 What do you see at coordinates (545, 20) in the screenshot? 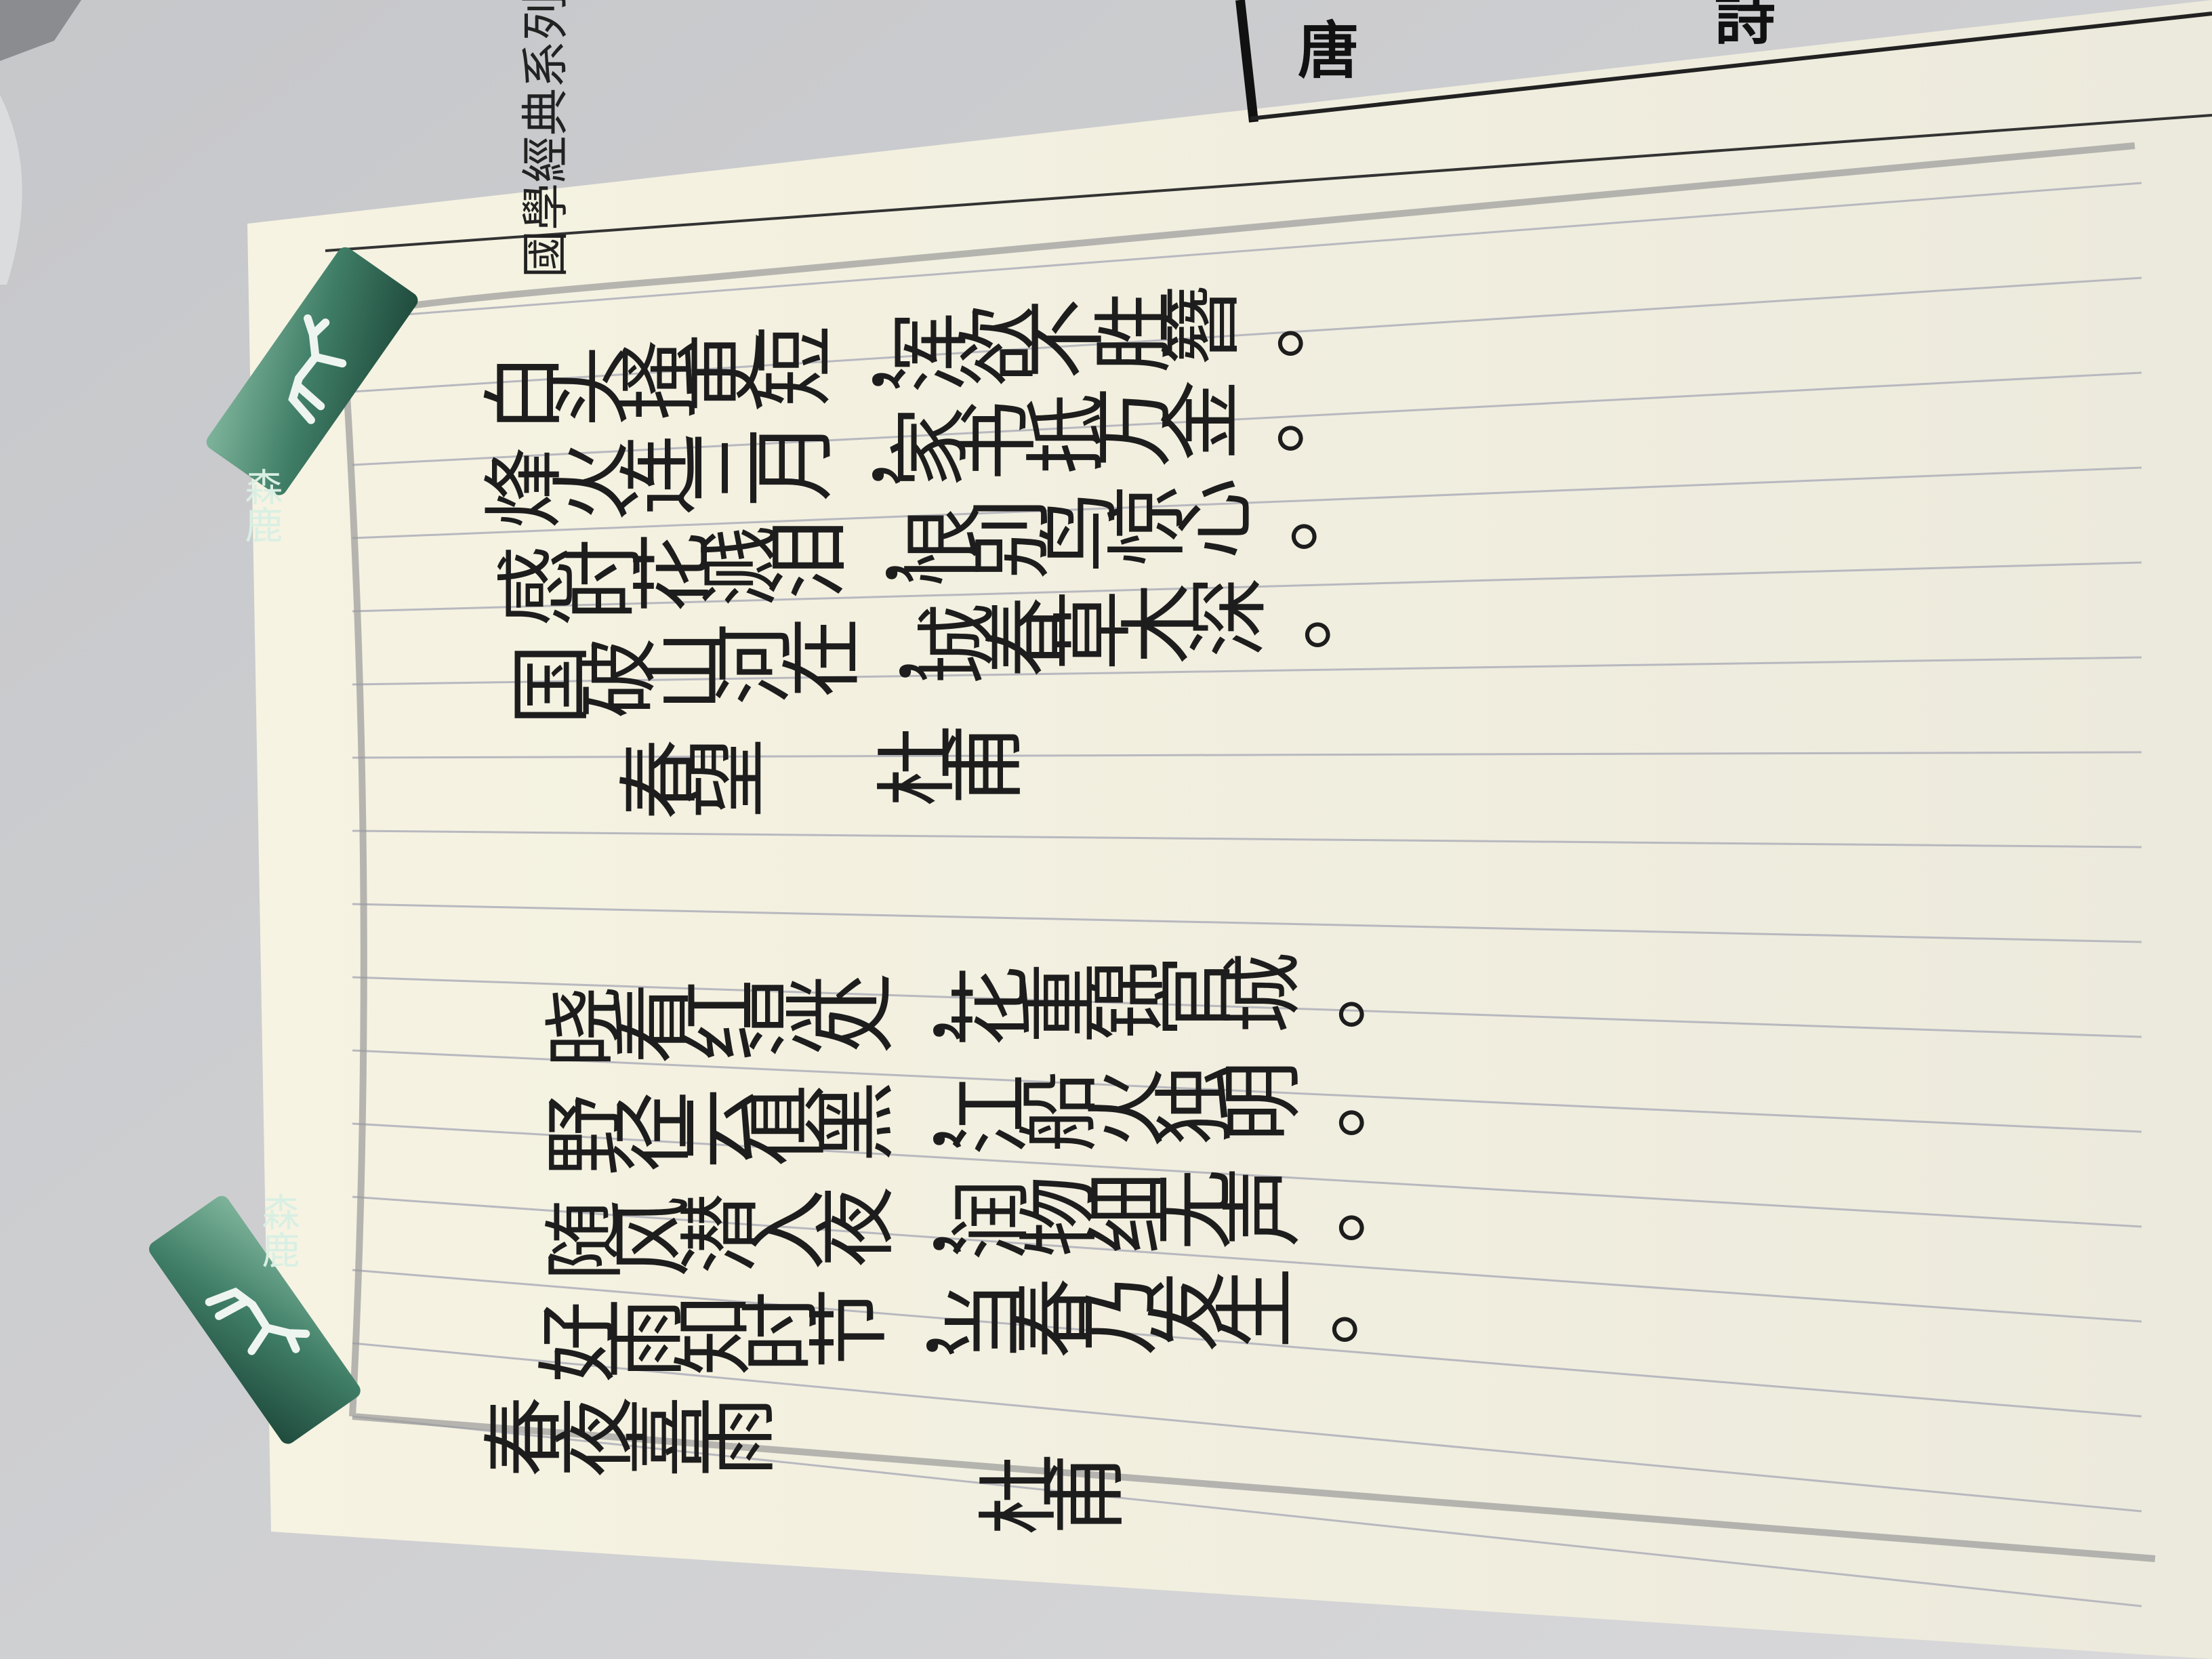
I see `series-label-char: 列` at bounding box center [545, 20].